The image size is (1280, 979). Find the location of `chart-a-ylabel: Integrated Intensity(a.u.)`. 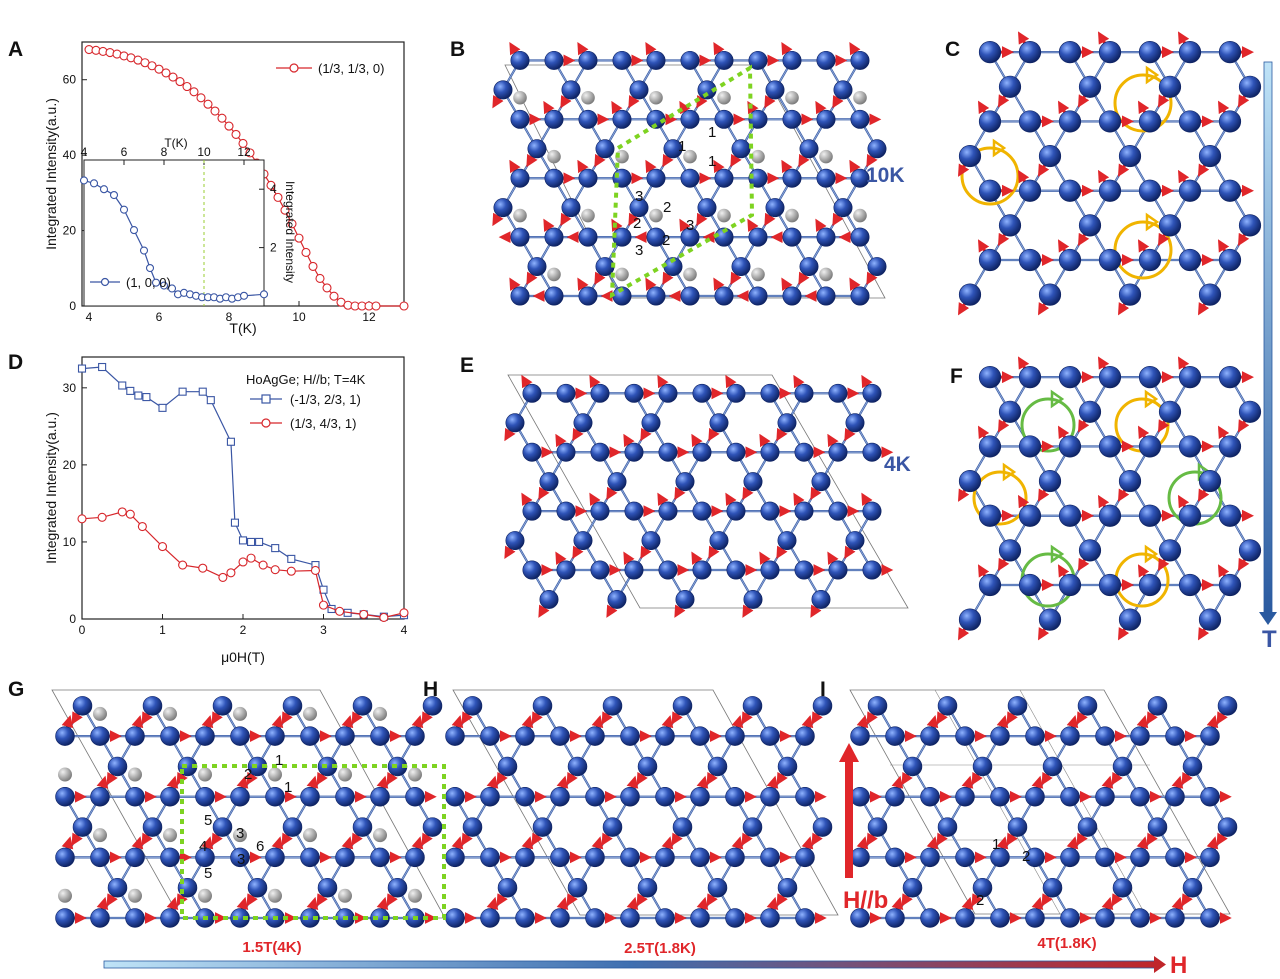

chart-a-ylabel: Integrated Intensity(a.u.) is located at coordinates (51, 174).